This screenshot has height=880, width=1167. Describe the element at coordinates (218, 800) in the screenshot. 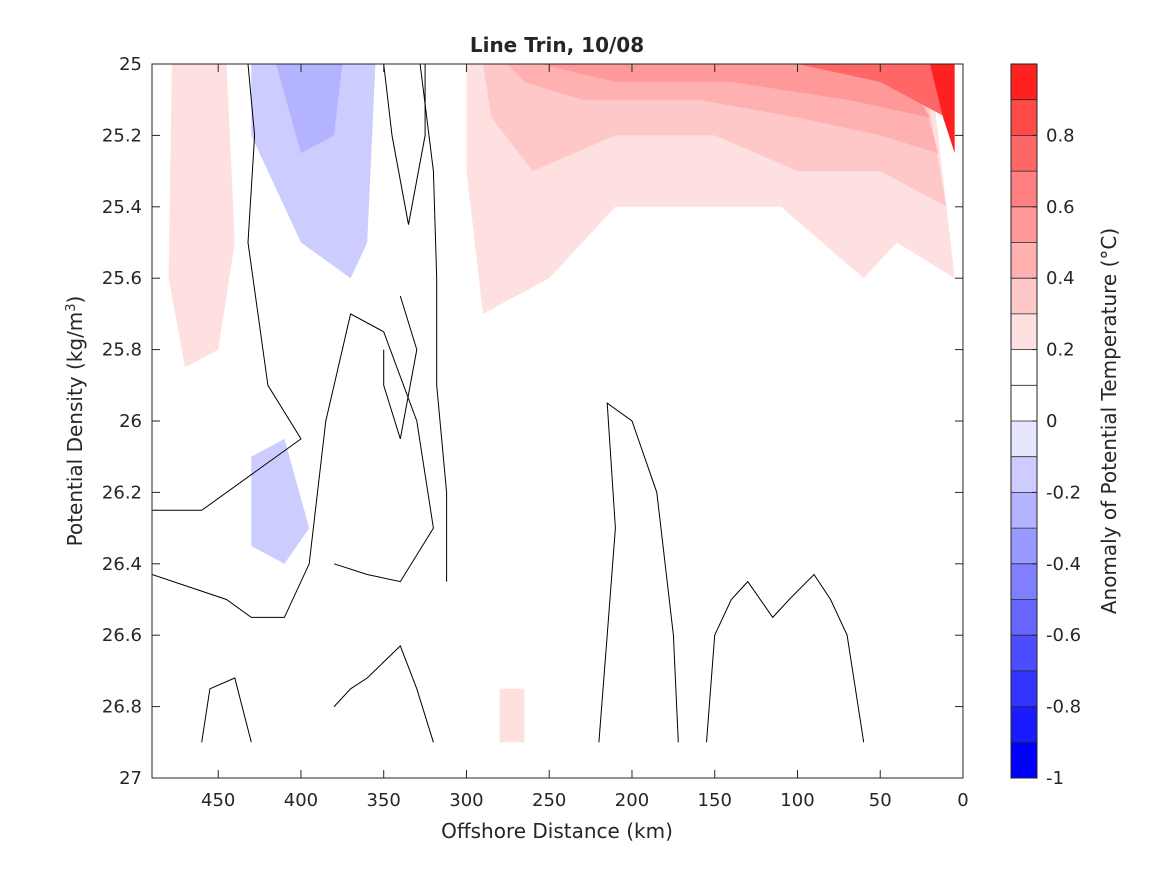

I see `x-tick-label-450: 450` at that location.